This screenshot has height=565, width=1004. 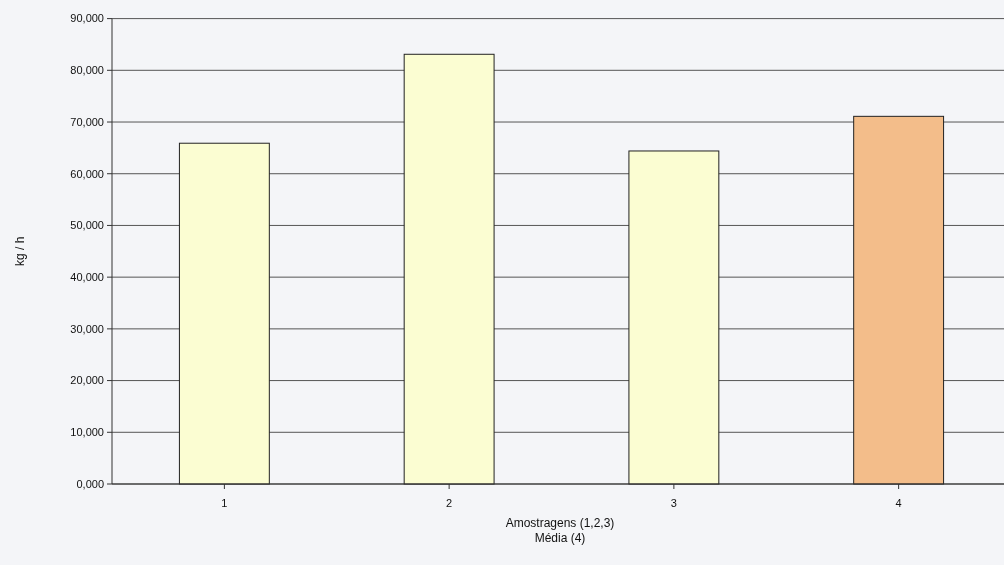 I want to click on y-tick-label: 70,000, so click(x=87, y=121).